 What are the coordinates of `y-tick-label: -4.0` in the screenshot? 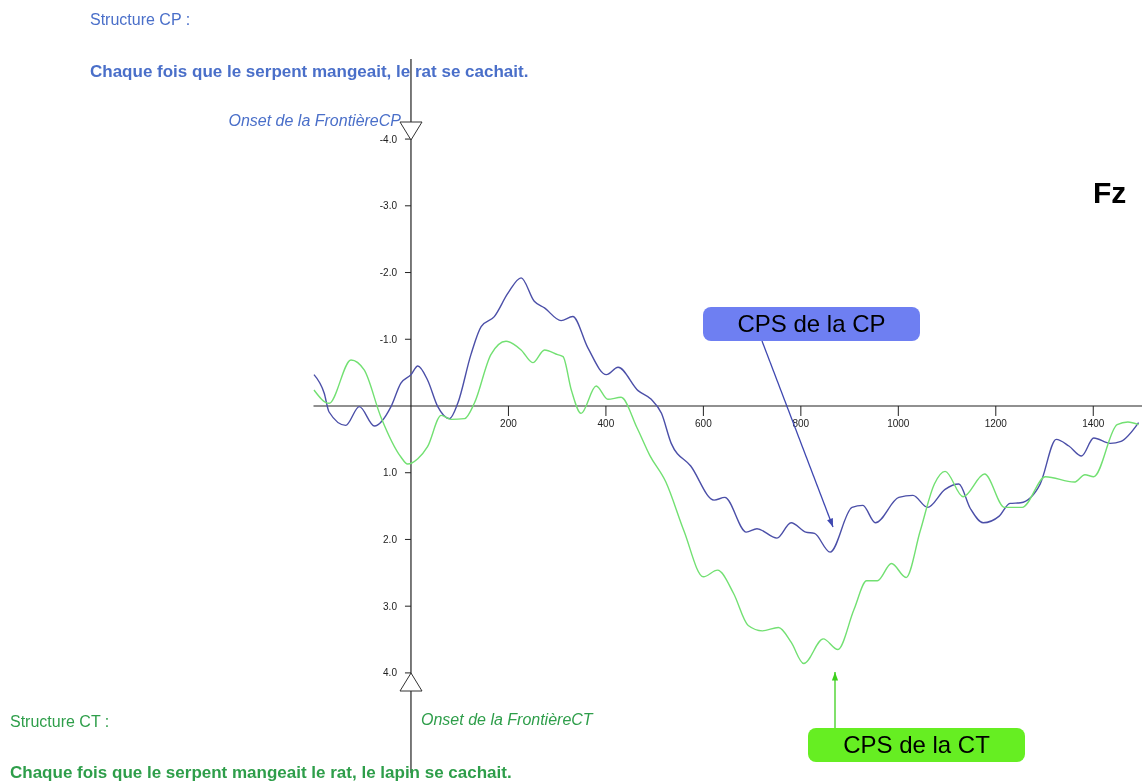 It's located at (388, 139).